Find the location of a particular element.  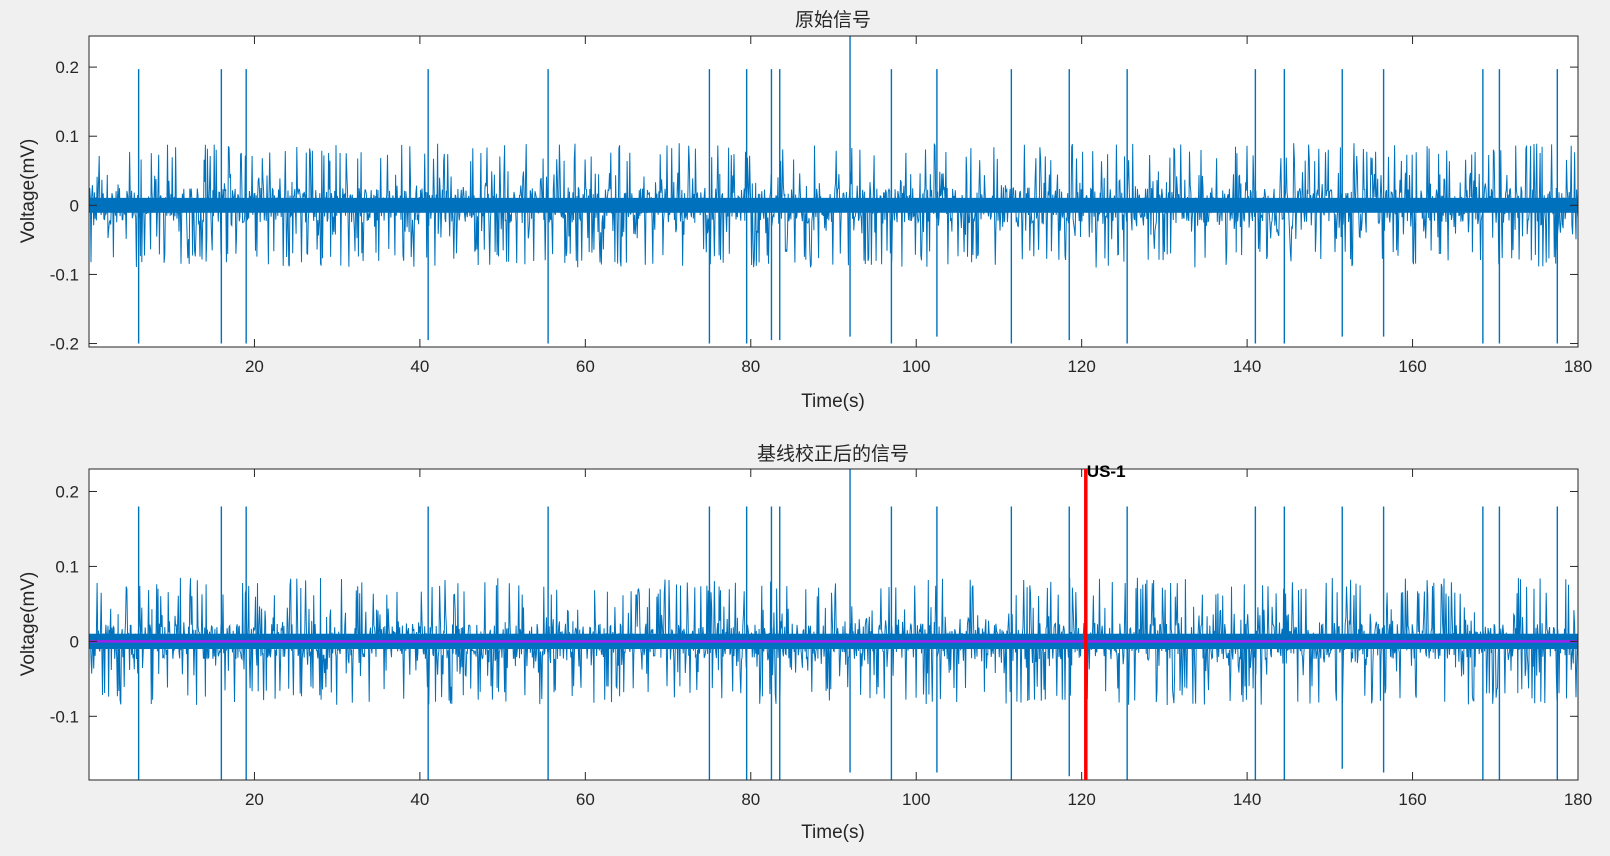

chart-title: 原始信号 is located at coordinates (833, 20).